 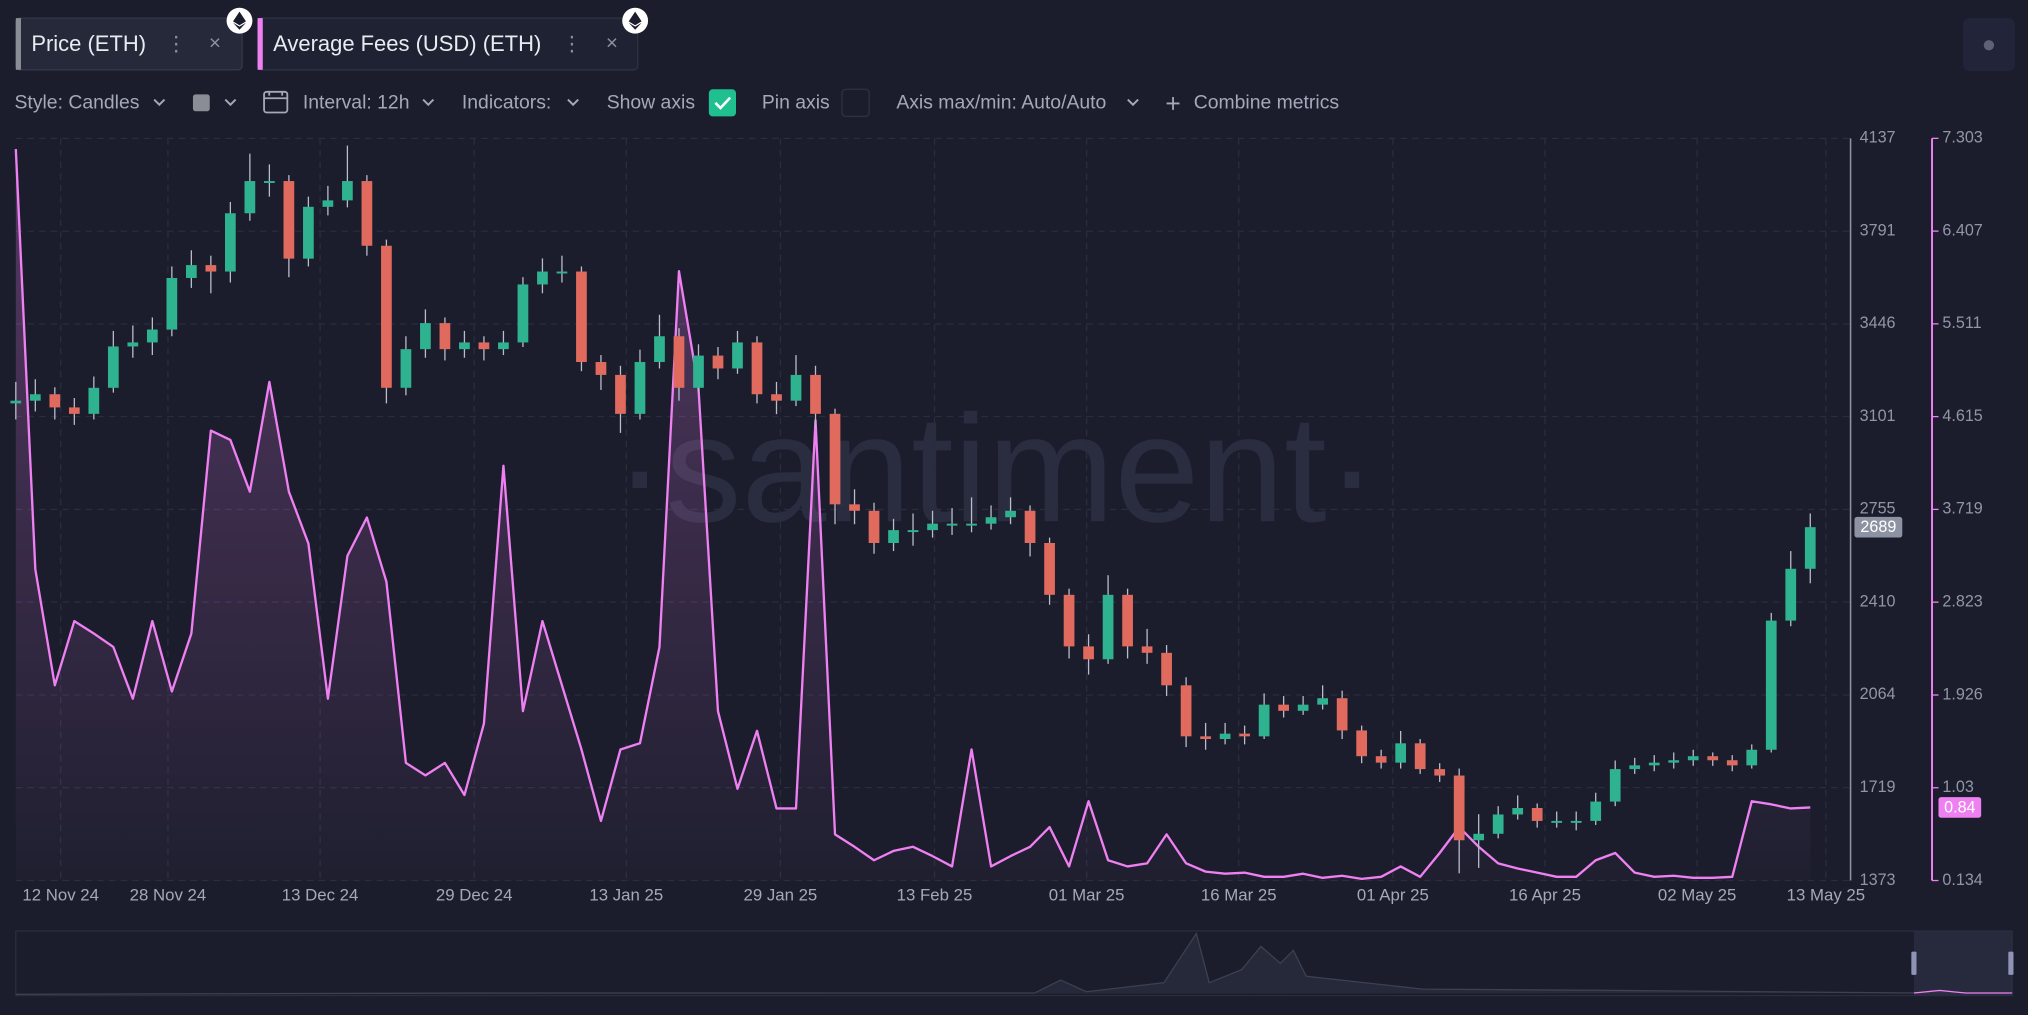 What do you see at coordinates (1962, 230) in the screenshot?
I see `y2-tick-label: 6.407` at bounding box center [1962, 230].